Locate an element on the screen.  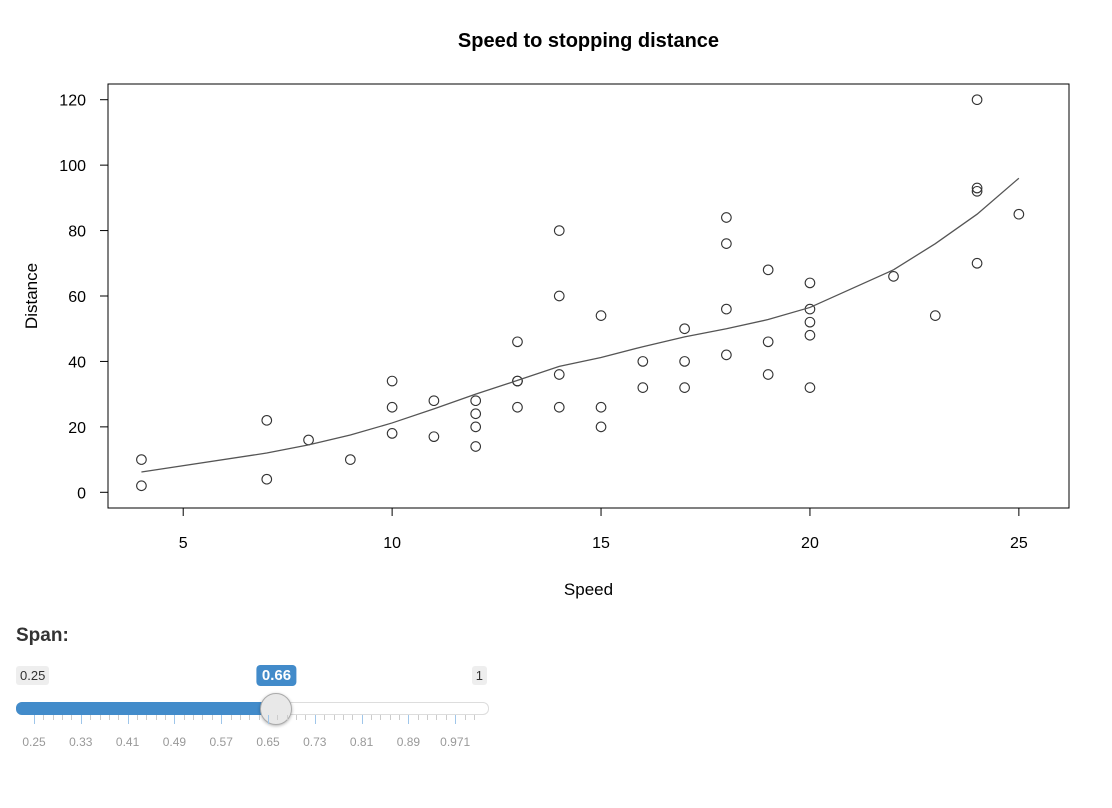
slider-min-label: 0.25 is located at coordinates (33, 675).